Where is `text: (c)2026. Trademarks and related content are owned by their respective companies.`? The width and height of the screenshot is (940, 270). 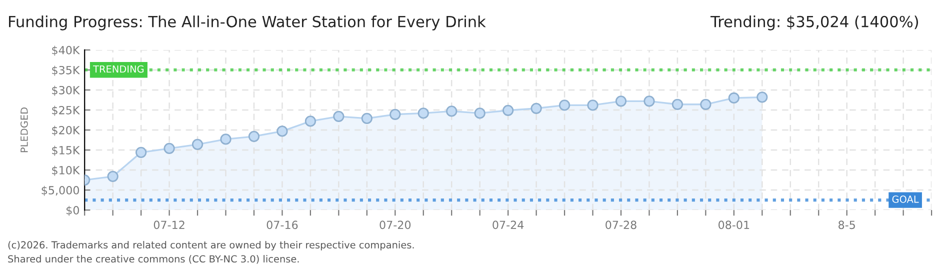 text: (c)2026. Trademarks and related content are owned by their respective companies. is located at coordinates (211, 245).